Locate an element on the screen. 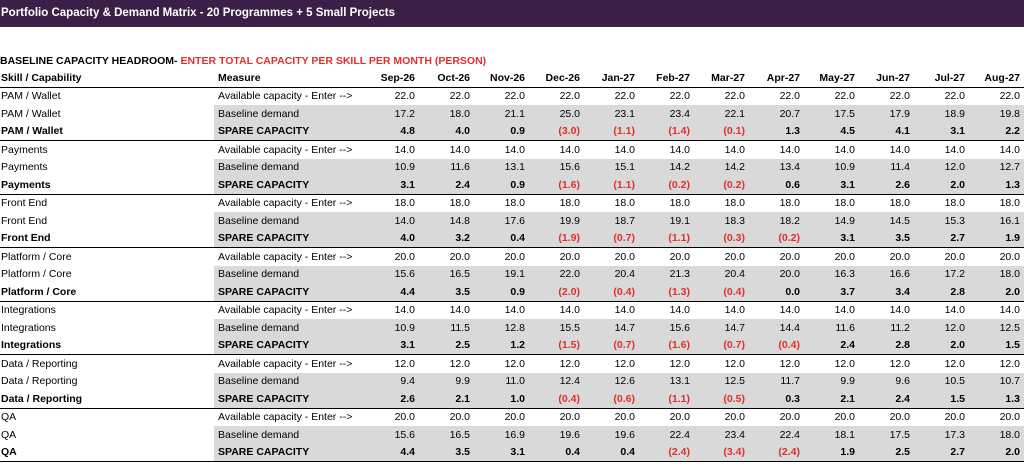 The image size is (1024, 467). skill-cell: Payments is located at coordinates (24, 167).